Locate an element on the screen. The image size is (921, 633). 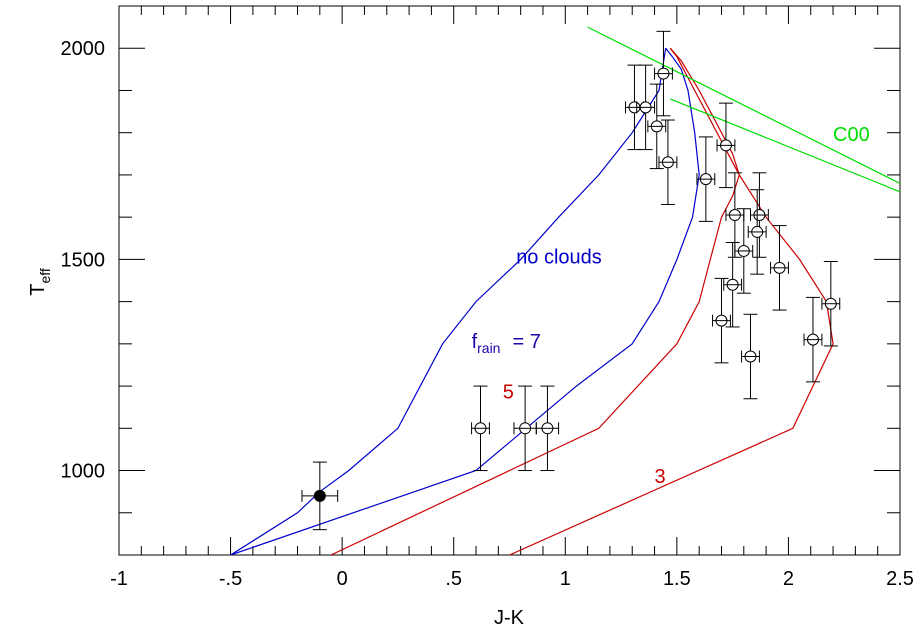
curve-annotation: C00 is located at coordinates (851, 135).